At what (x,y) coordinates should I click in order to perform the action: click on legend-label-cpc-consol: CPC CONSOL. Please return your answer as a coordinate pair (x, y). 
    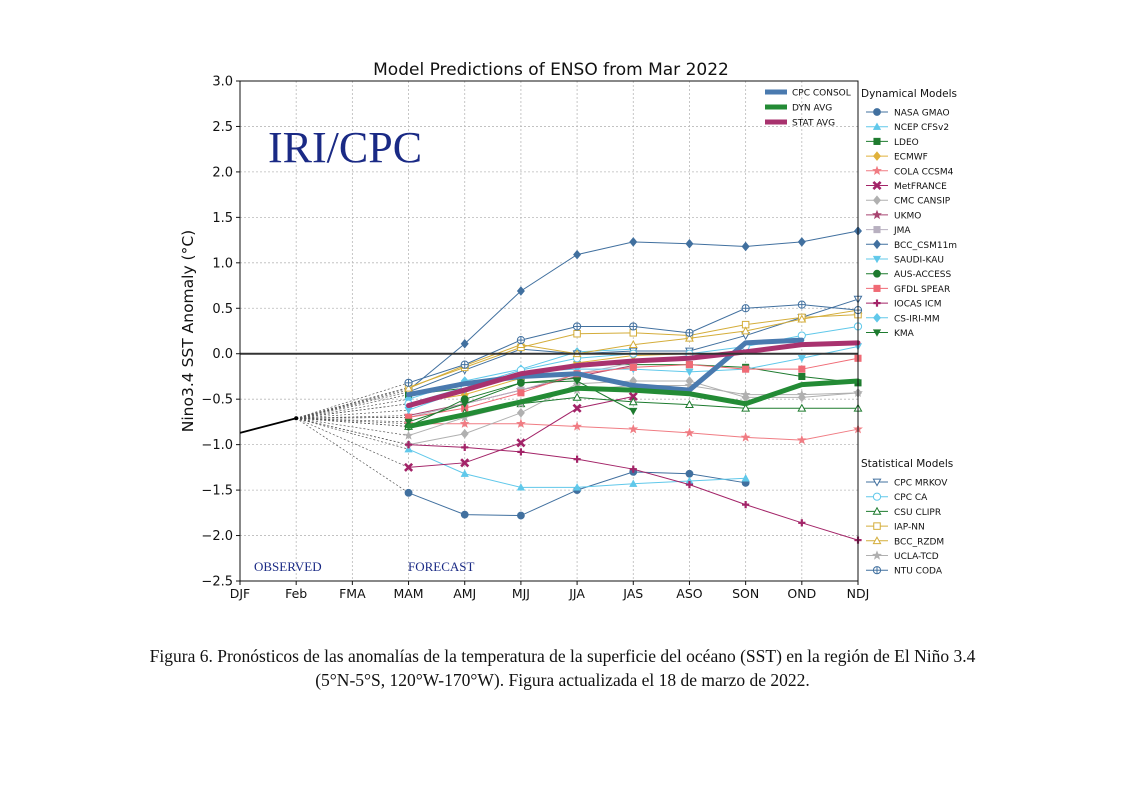
    Looking at the image, I should click on (821, 94).